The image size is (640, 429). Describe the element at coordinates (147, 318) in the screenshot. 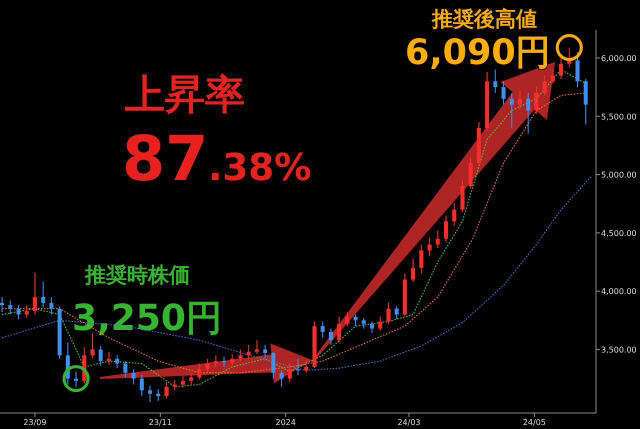

I see `annotation: 3,250円` at that location.